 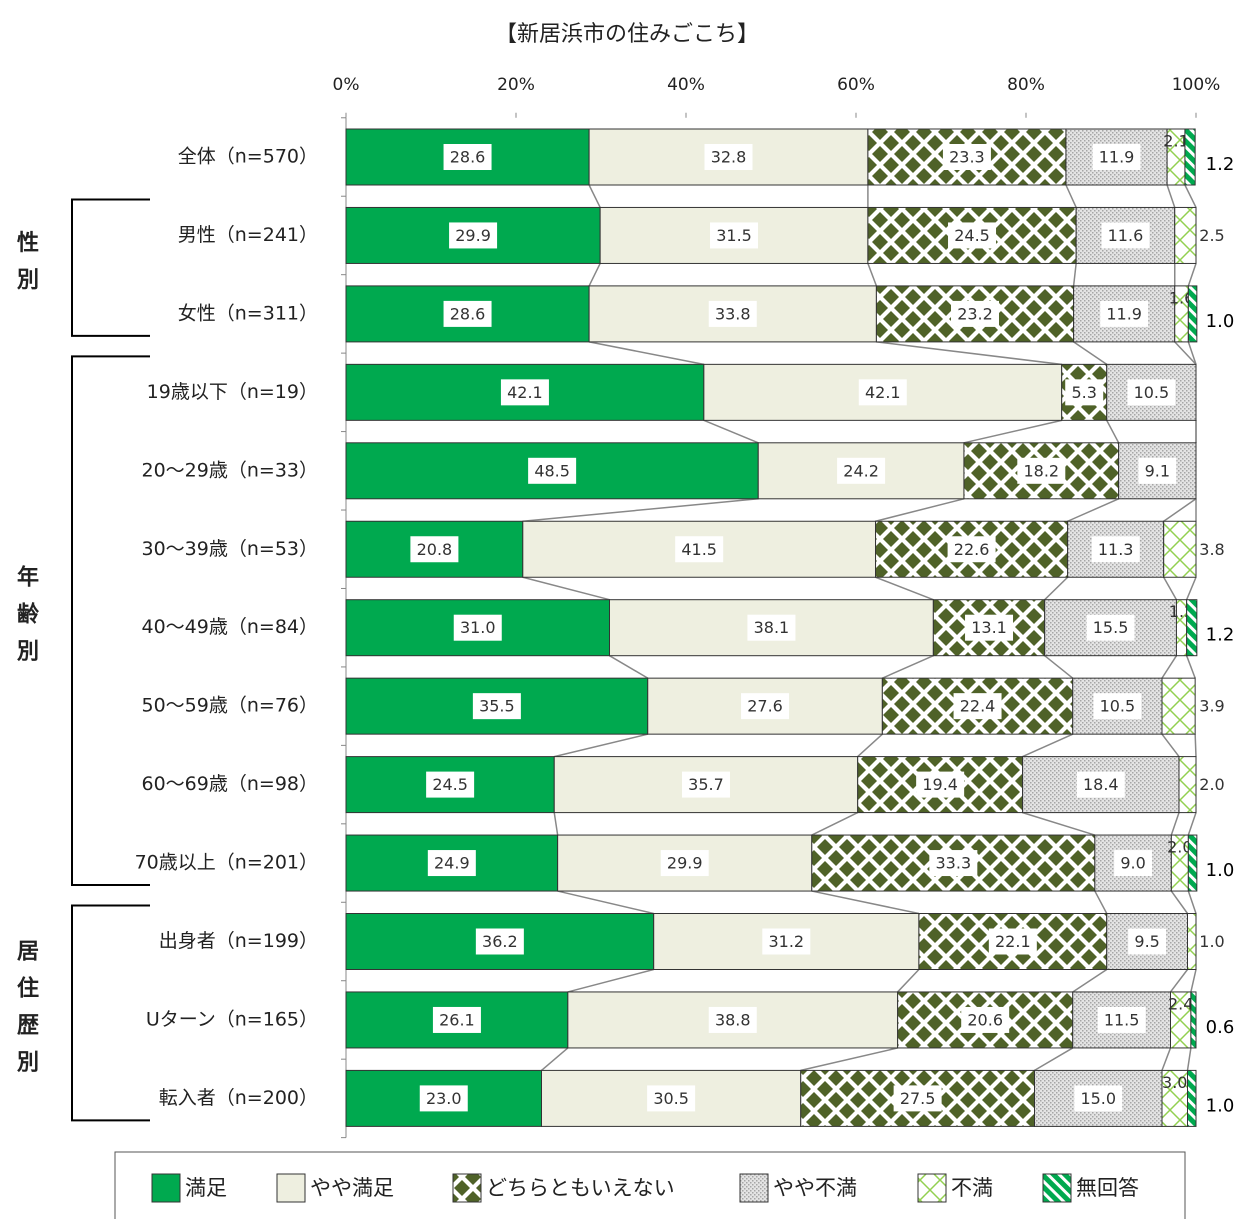 I want to click on value-label: 23.3, so click(x=967, y=157).